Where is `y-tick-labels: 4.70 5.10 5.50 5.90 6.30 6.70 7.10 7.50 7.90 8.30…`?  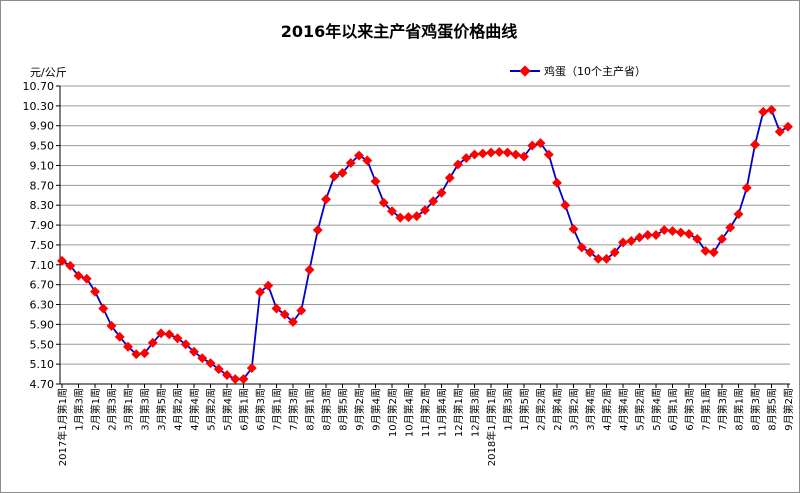
y-tick-labels: 4.70 5.10 5.50 5.90 6.30 6.70 7.10 7.50 7.90 8.30… is located at coordinates (39, 235).